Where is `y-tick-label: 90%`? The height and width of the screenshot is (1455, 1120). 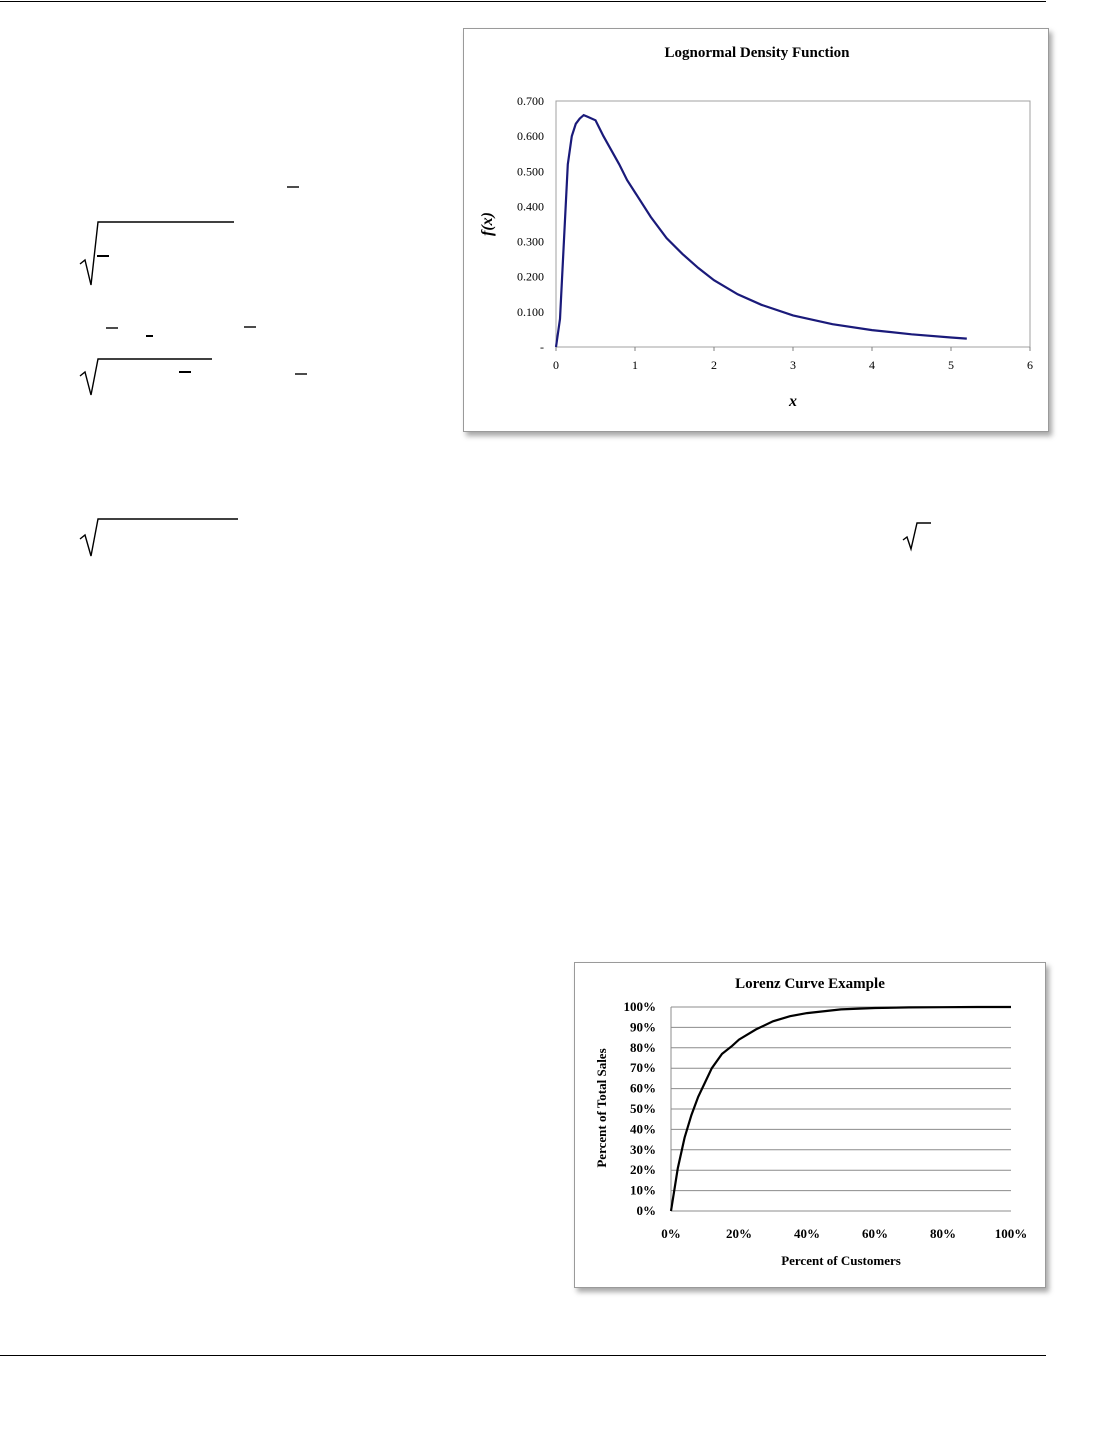
y-tick-label: 90% is located at coordinates (643, 1026).